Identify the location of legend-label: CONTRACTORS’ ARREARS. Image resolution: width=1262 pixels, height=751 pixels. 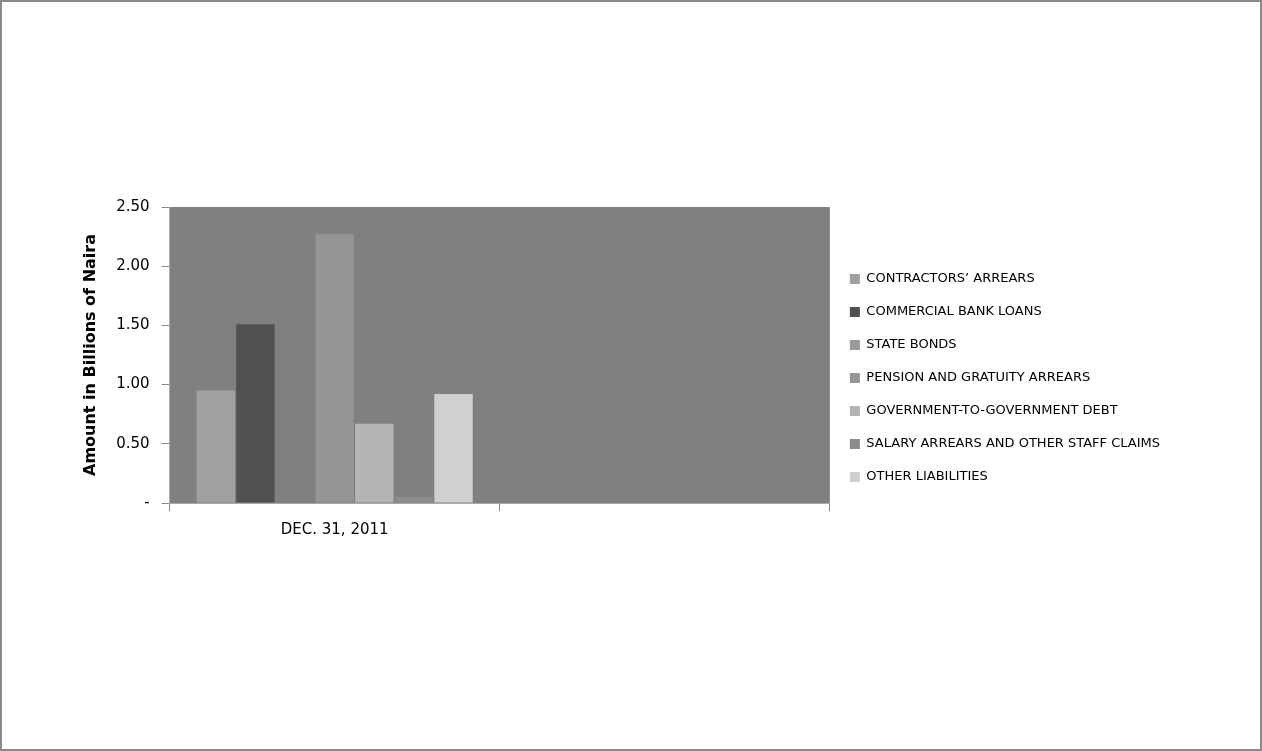
(950, 278).